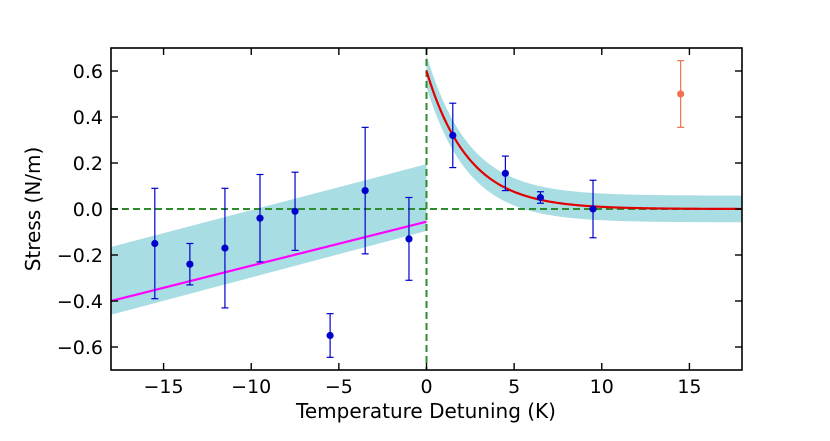 The image size is (830, 441). I want to click on linear-confidence-band, so click(269, 239).